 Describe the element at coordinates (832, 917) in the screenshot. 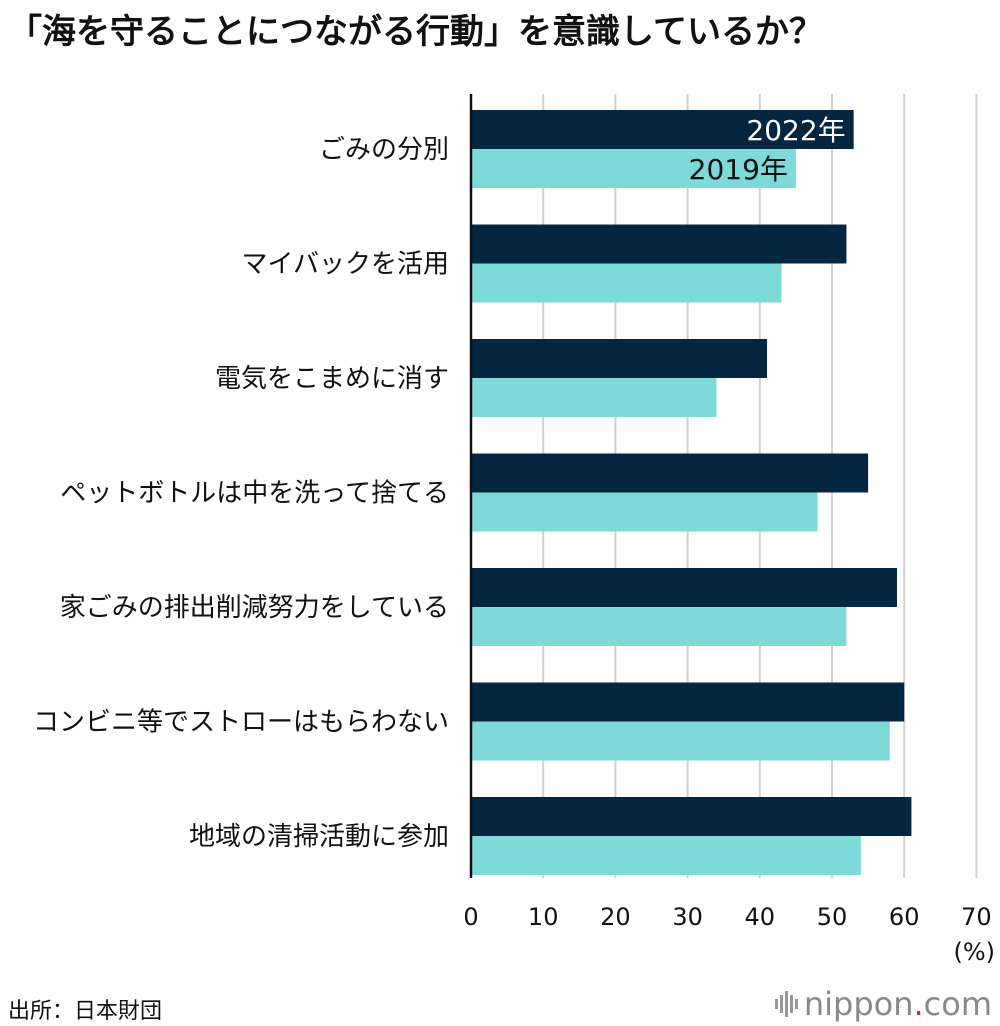

I see `x-tick-label: 50` at that location.